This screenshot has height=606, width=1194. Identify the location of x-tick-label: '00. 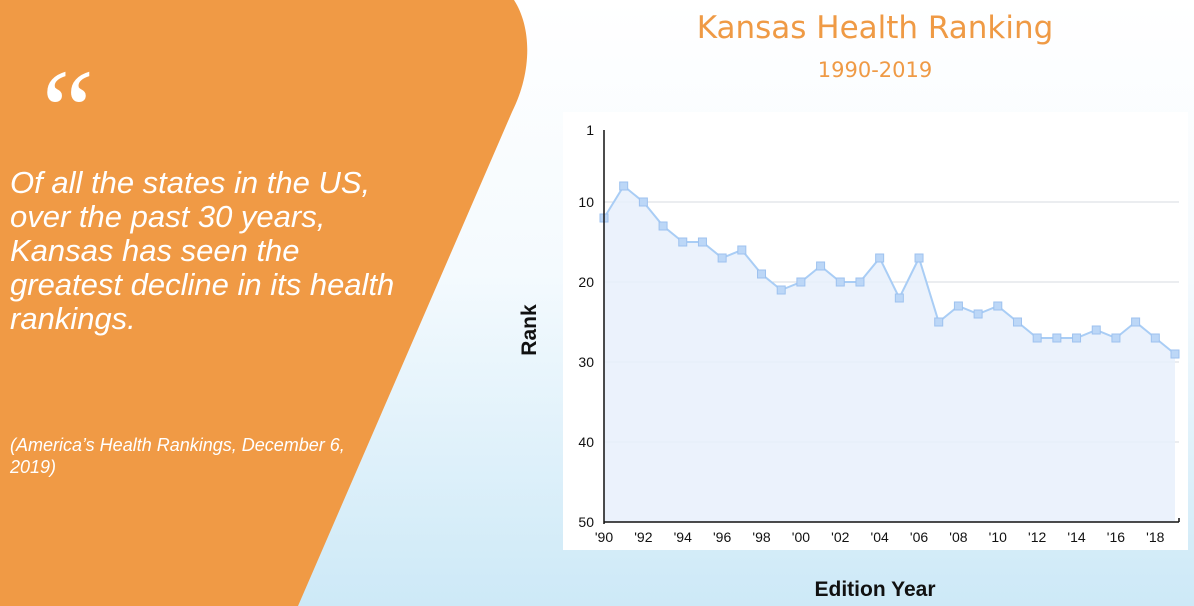
(801, 537).